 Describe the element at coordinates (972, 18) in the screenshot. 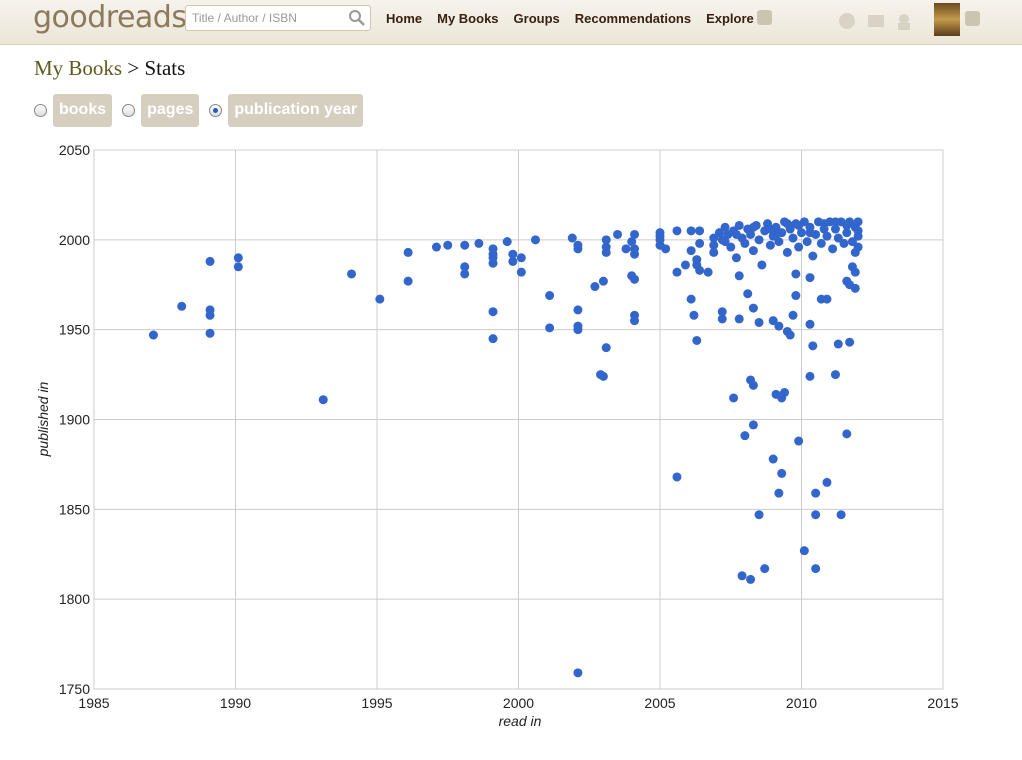

I see `profile-dropdown` at that location.